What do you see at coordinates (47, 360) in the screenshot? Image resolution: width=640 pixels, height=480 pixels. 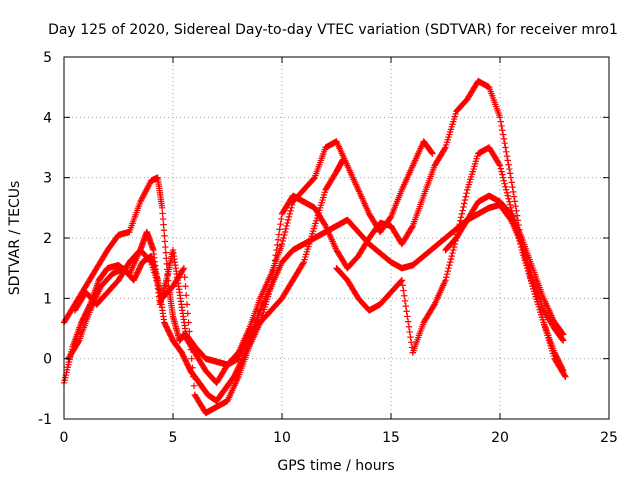 I see `y-tick-label: 0` at bounding box center [47, 360].